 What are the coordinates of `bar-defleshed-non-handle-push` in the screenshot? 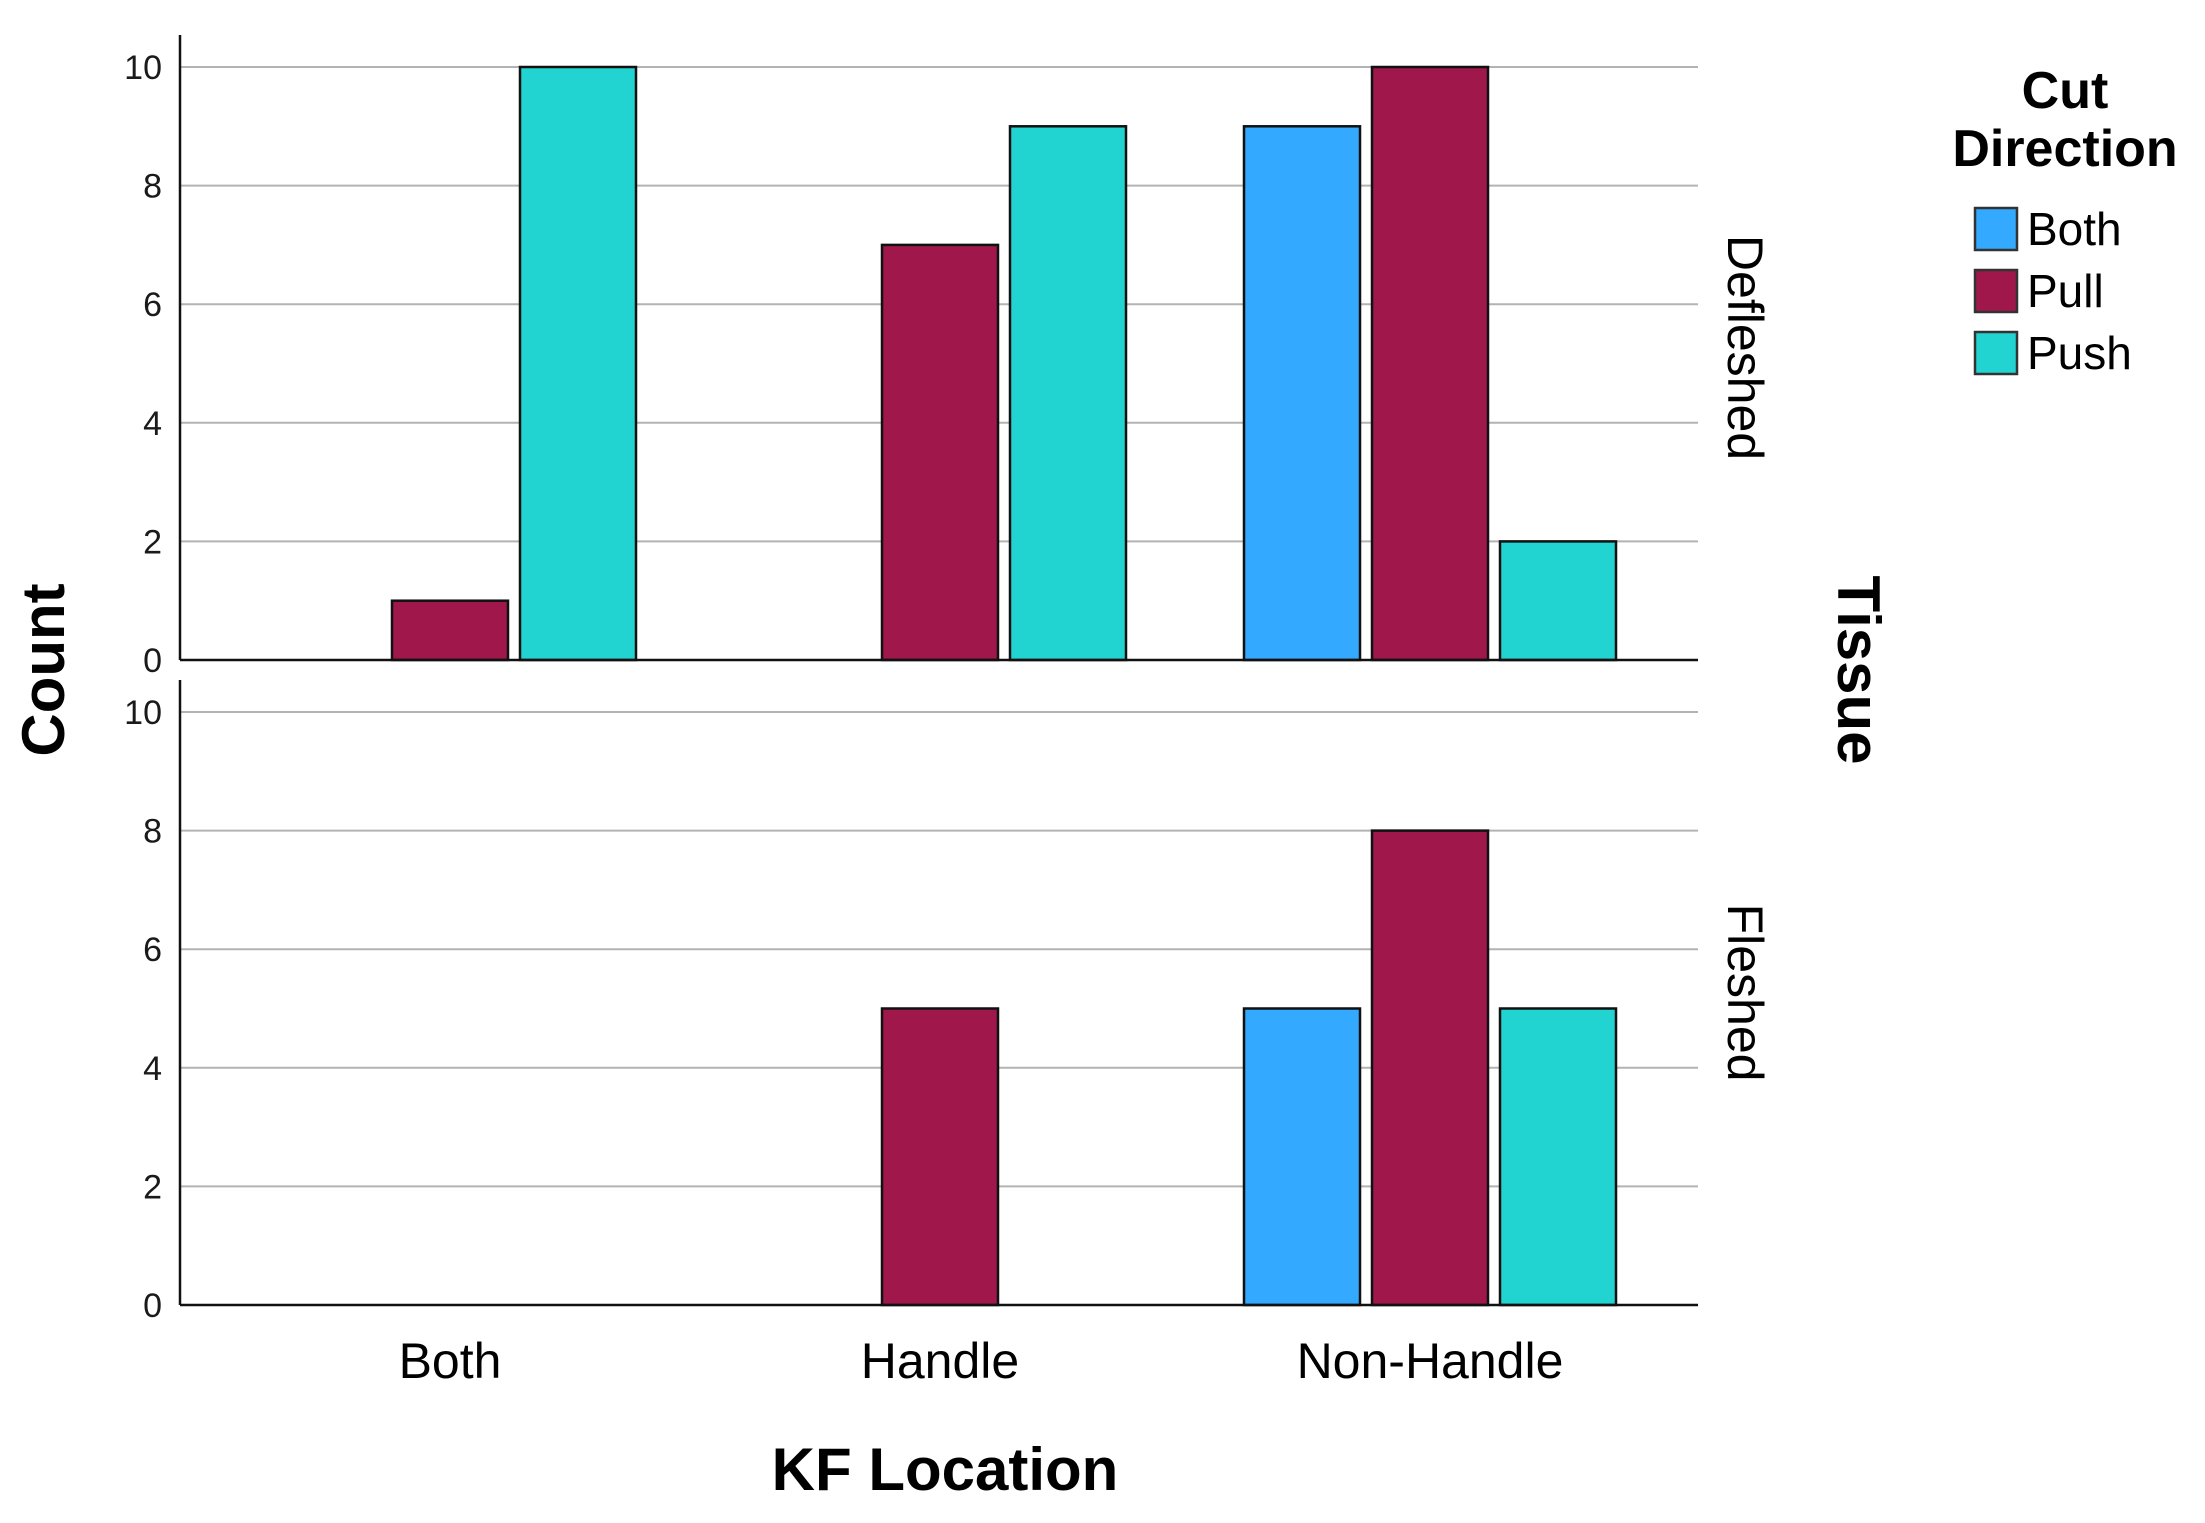 It's located at (1558, 601).